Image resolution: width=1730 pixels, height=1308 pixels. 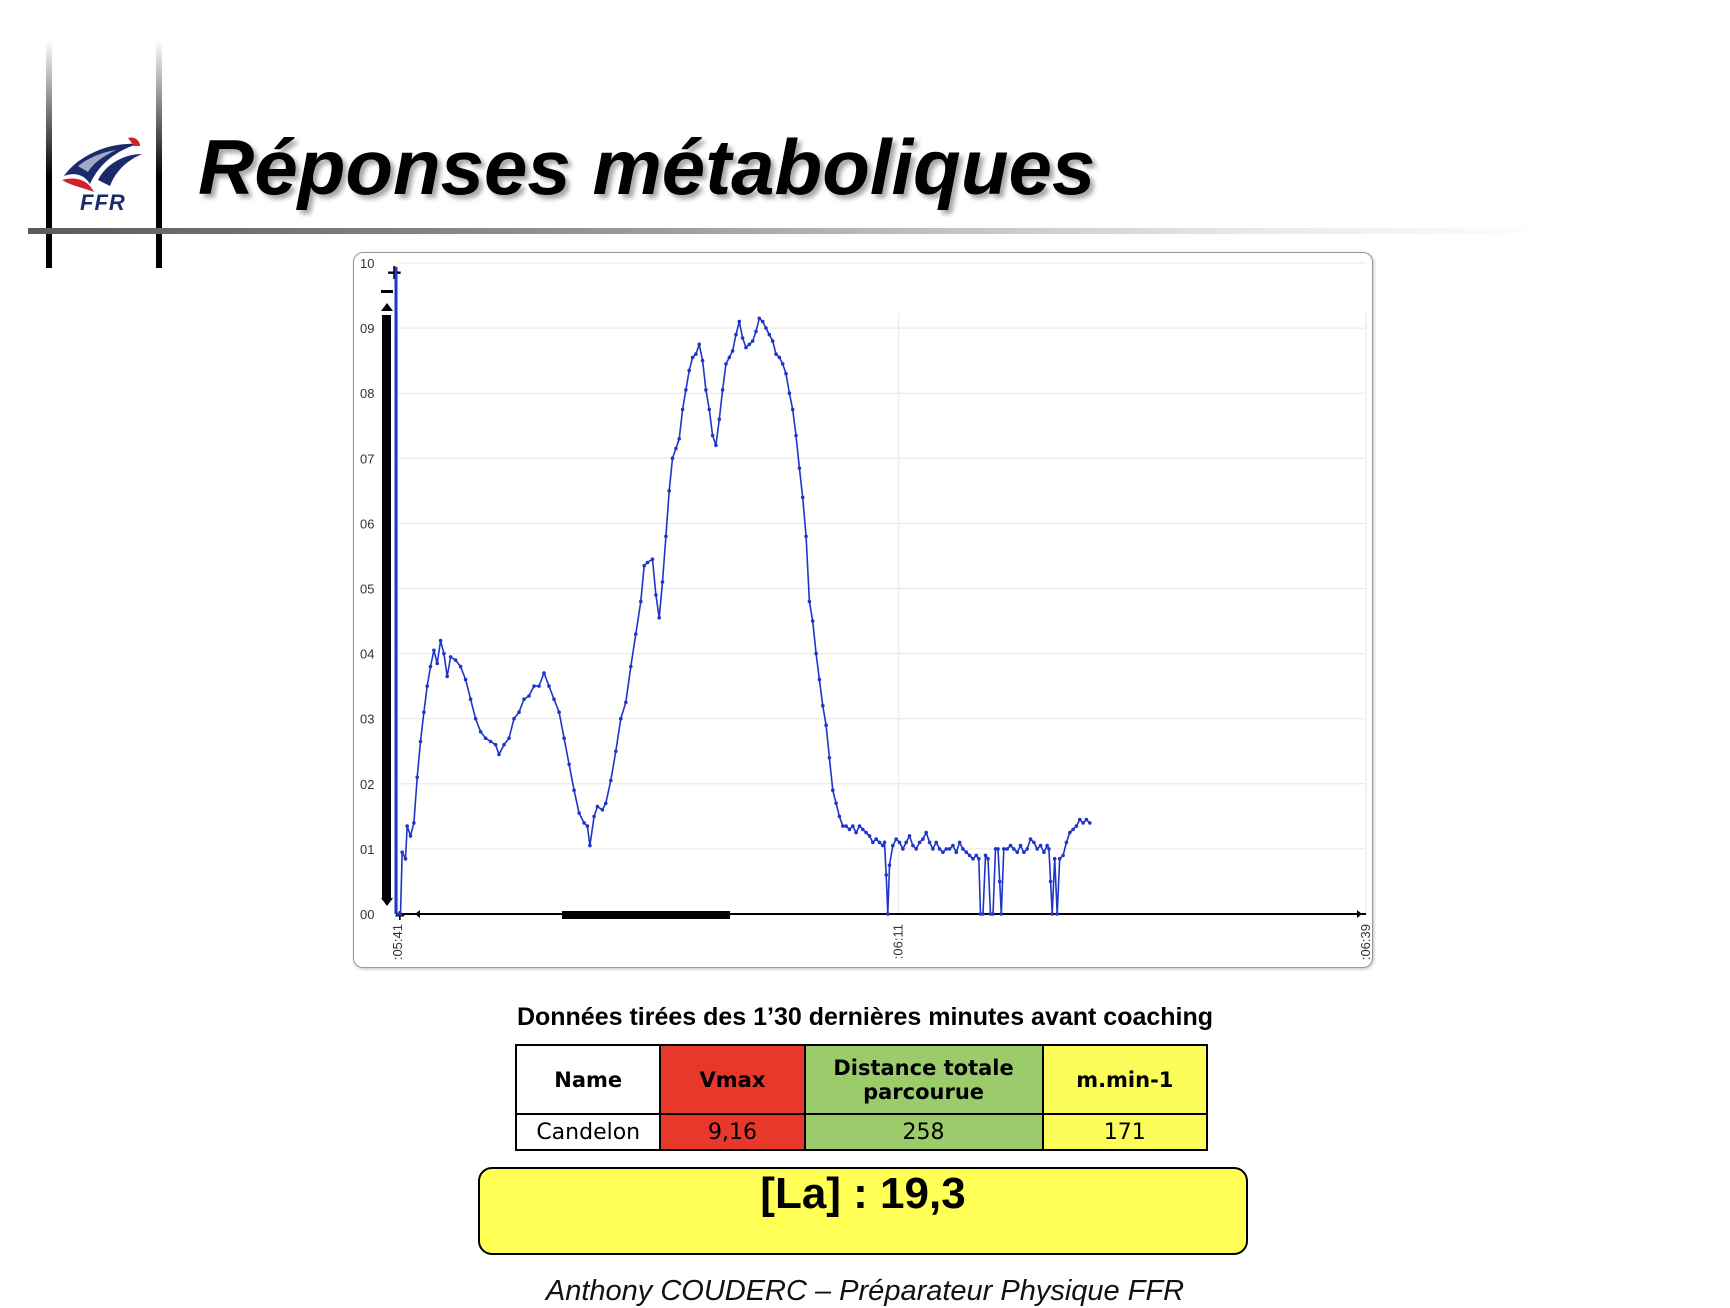 What do you see at coordinates (647, 167) in the screenshot?
I see `page-title: Réponses métaboliques` at bounding box center [647, 167].